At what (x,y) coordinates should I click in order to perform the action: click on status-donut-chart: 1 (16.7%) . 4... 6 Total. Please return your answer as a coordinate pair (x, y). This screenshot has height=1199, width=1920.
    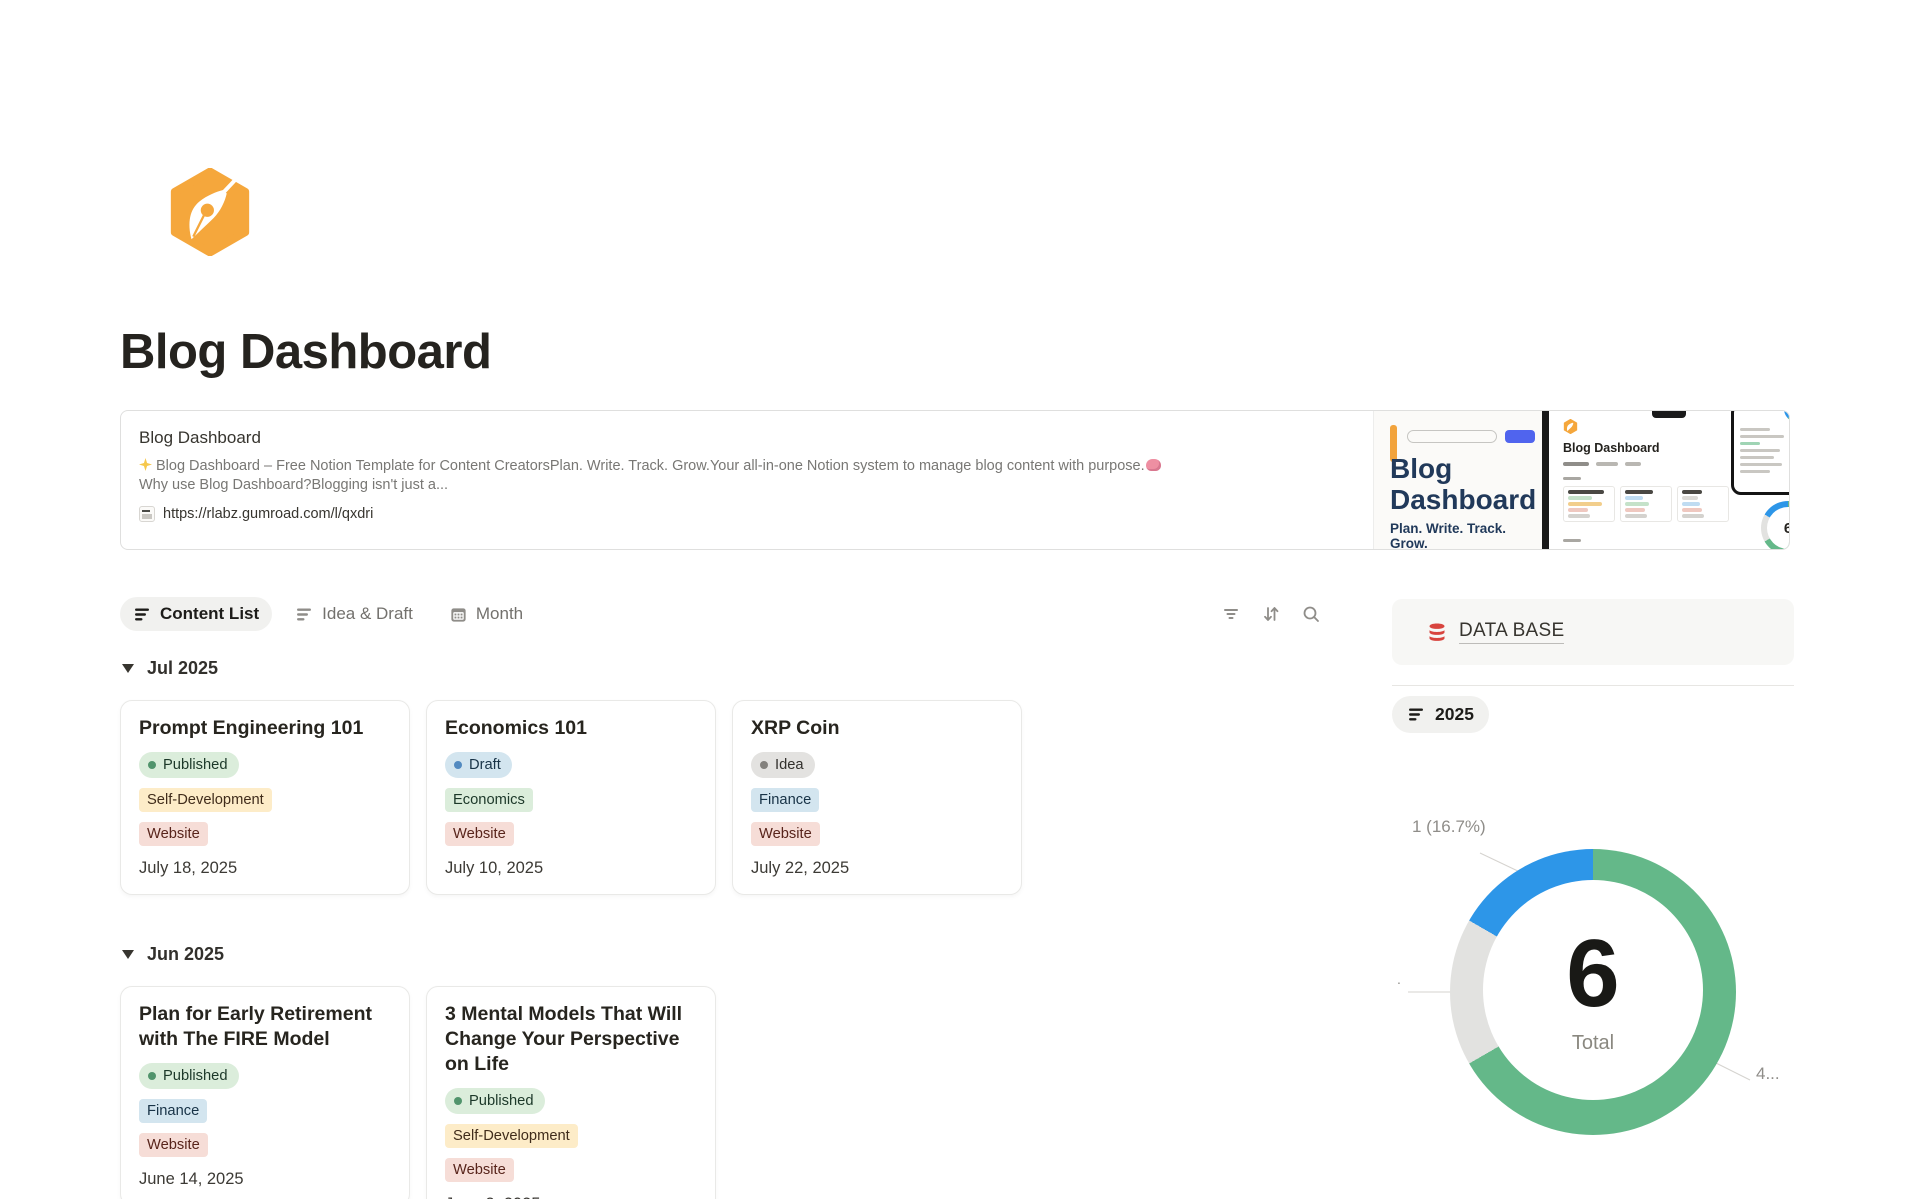
    Looking at the image, I should click on (1593, 966).